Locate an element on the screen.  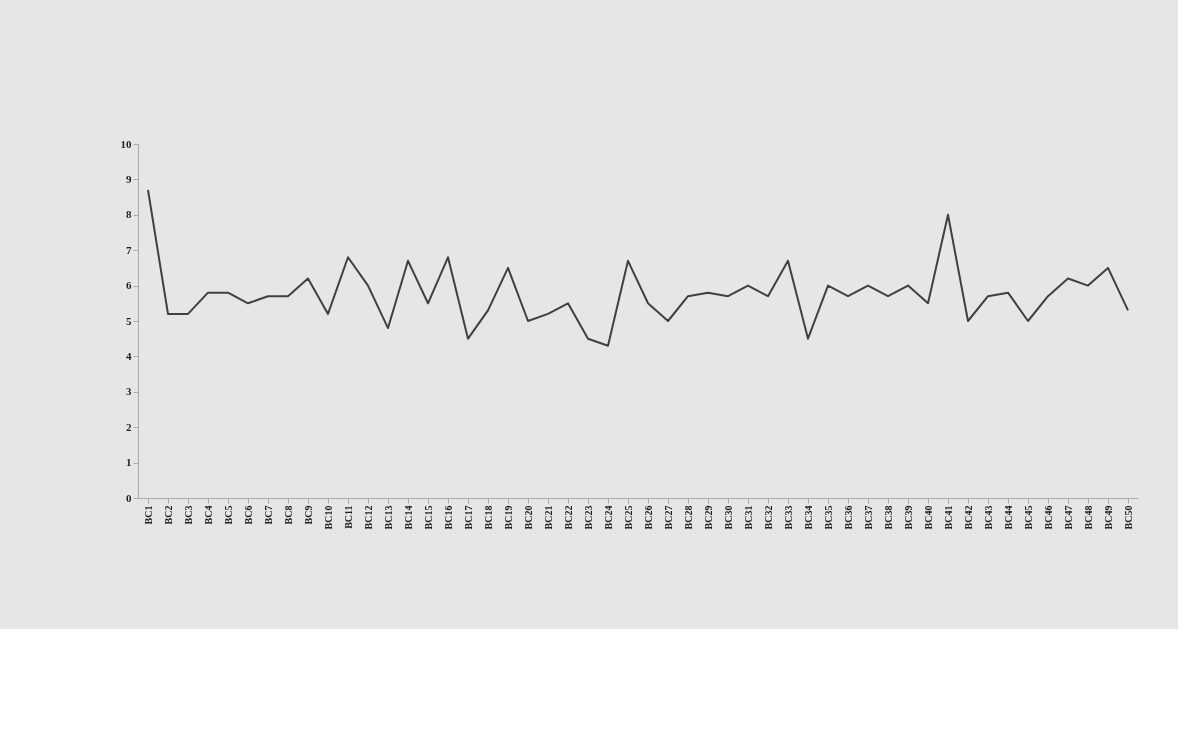
x-tick-label: BC43 is located at coordinates (988, 517).